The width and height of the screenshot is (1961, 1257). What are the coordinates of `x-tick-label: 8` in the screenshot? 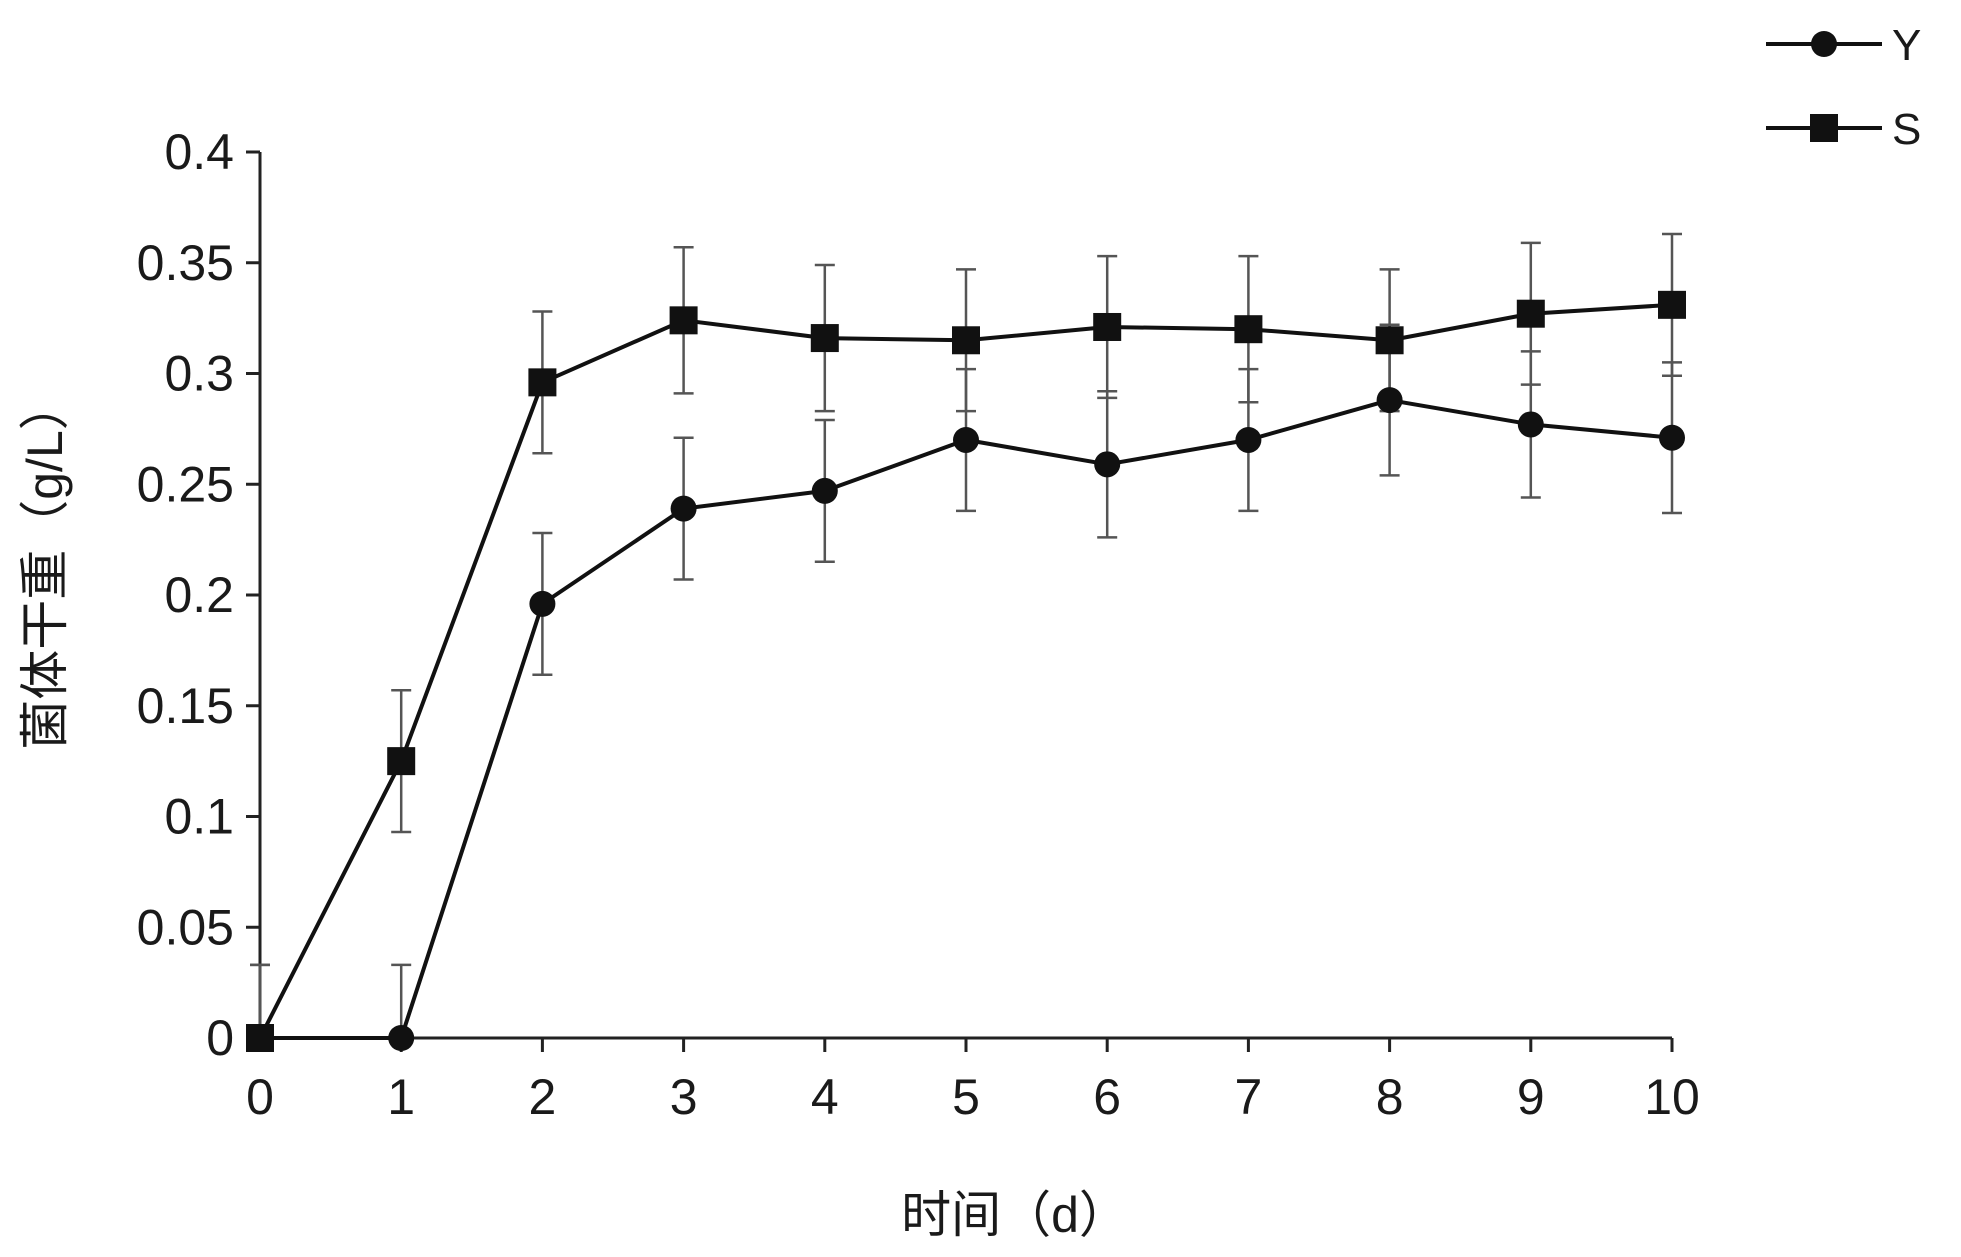 It's located at (1390, 1097).